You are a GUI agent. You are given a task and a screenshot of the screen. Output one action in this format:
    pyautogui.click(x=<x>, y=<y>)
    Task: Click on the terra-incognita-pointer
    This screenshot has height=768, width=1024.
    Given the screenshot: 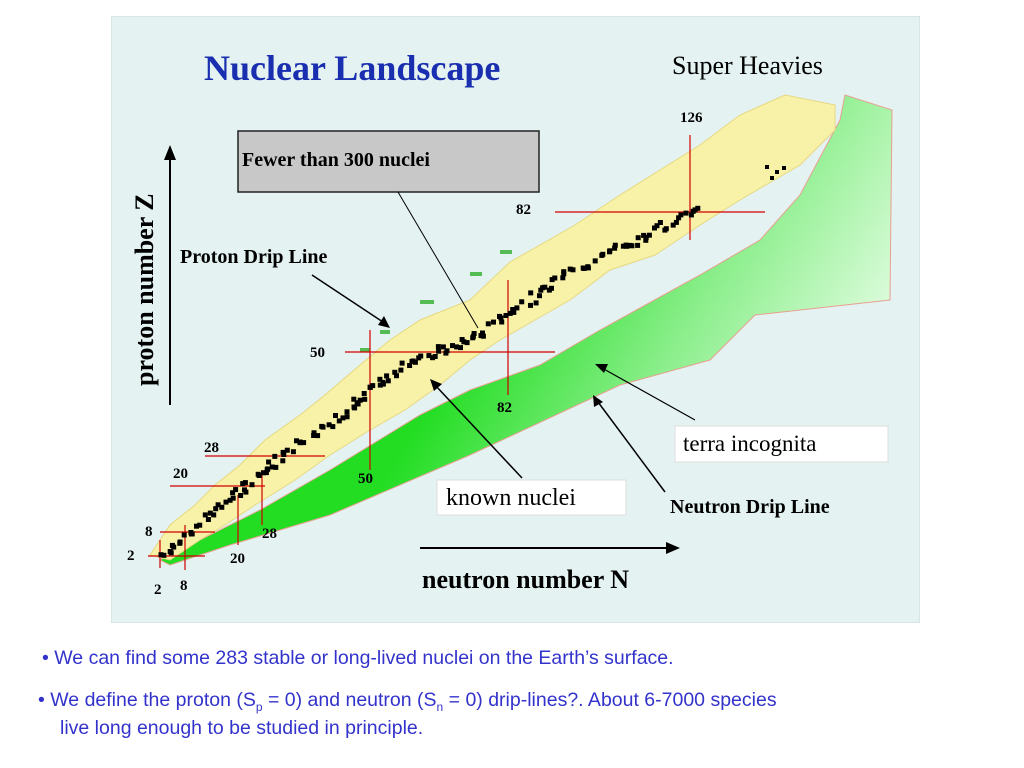 What is the action you would take?
    pyautogui.click(x=648, y=394)
    